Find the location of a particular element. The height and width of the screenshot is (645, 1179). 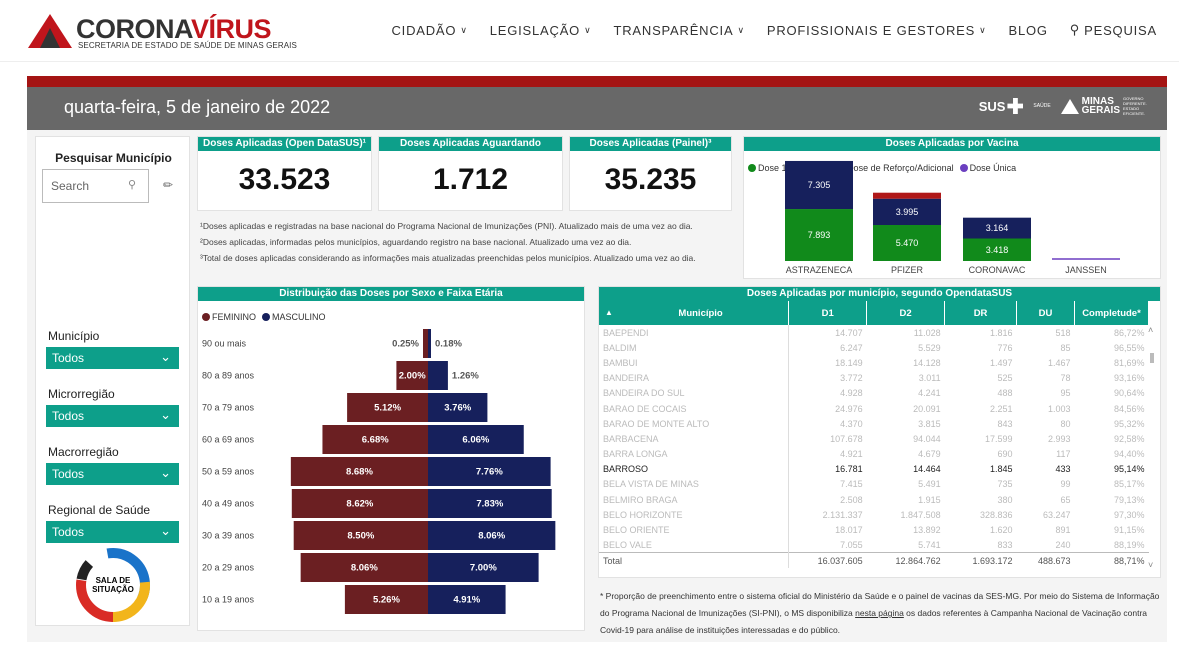

table-total-cell: 1.693.172 is located at coordinates (980, 560).